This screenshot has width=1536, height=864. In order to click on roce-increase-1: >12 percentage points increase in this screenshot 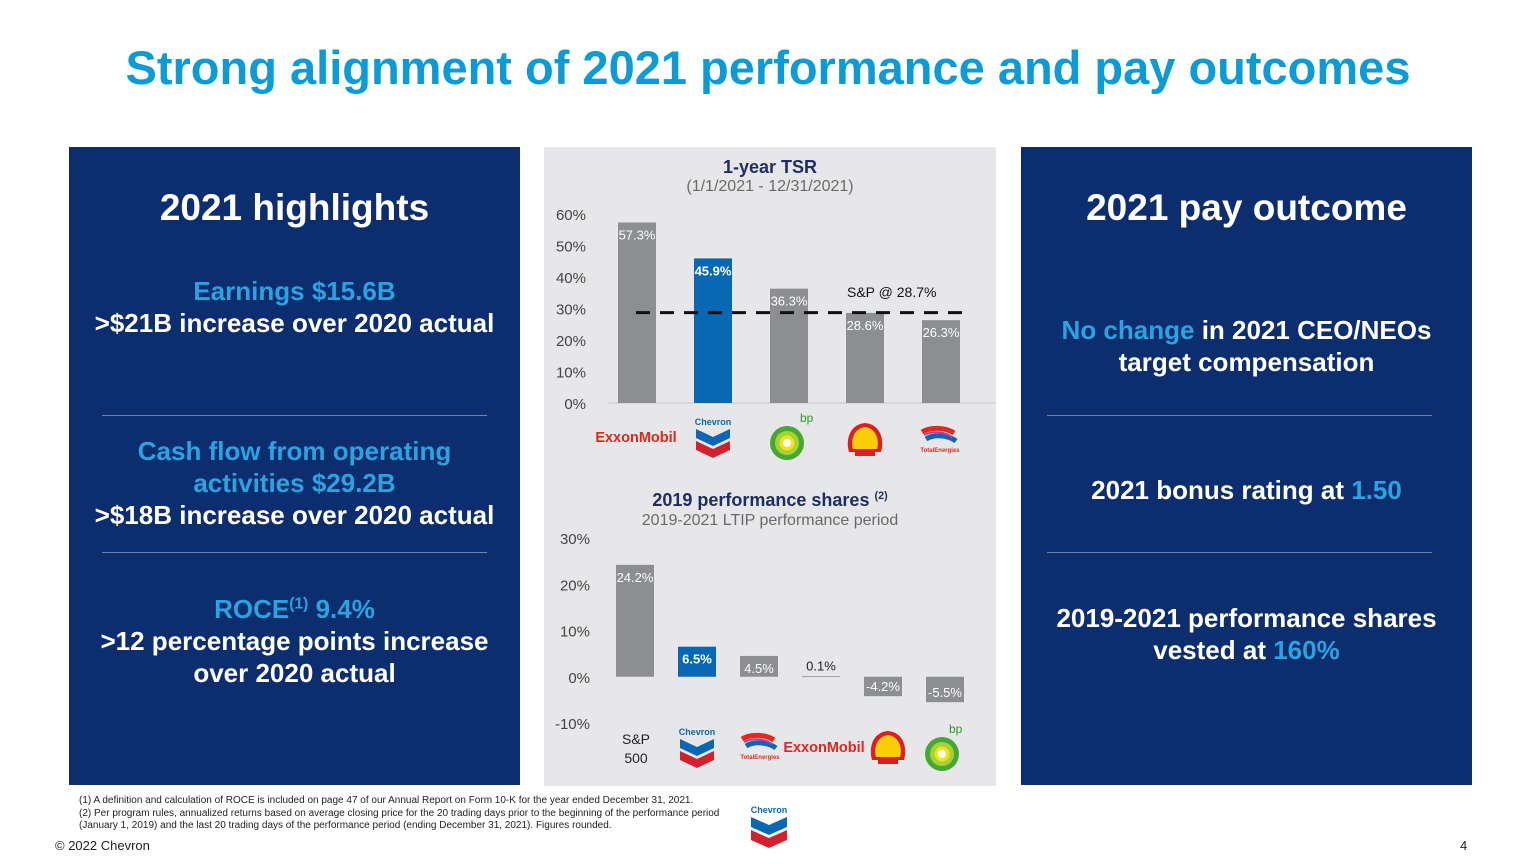, I will do `click(294, 641)`.